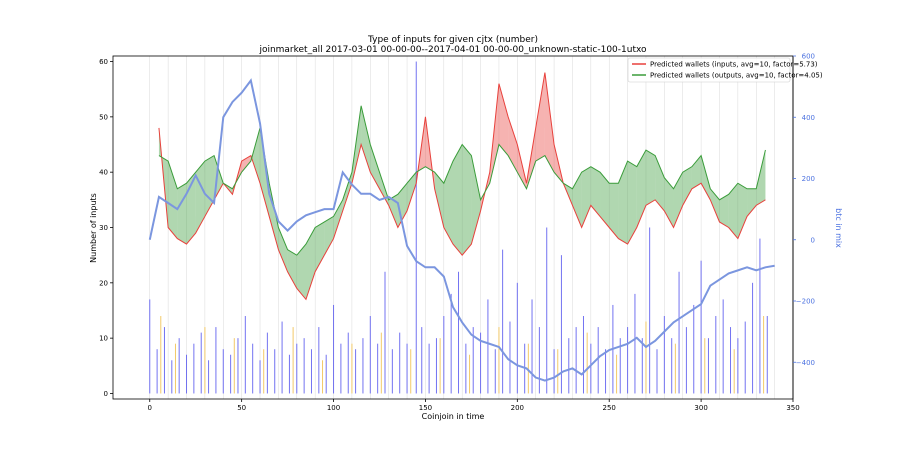 The image size is (900, 450). Describe the element at coordinates (808, 118) in the screenshot. I see `y2-tick-label: 400` at that location.